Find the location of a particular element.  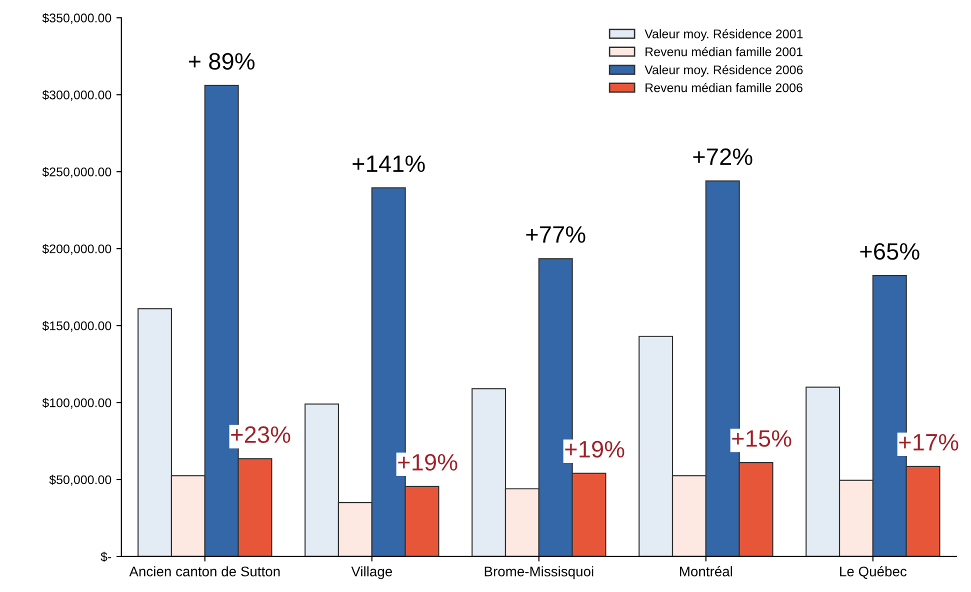

x-tick-label: Ancien canton de Sutton is located at coordinates (204, 571).